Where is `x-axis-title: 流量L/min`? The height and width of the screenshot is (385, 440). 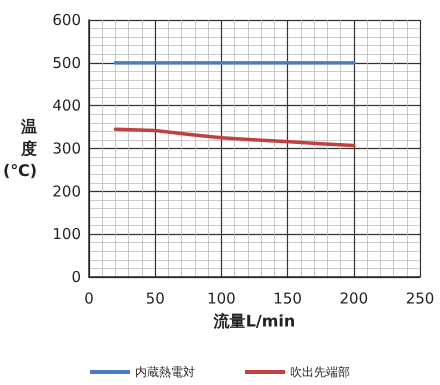 x-axis-title: 流量L/min is located at coordinates (254, 321).